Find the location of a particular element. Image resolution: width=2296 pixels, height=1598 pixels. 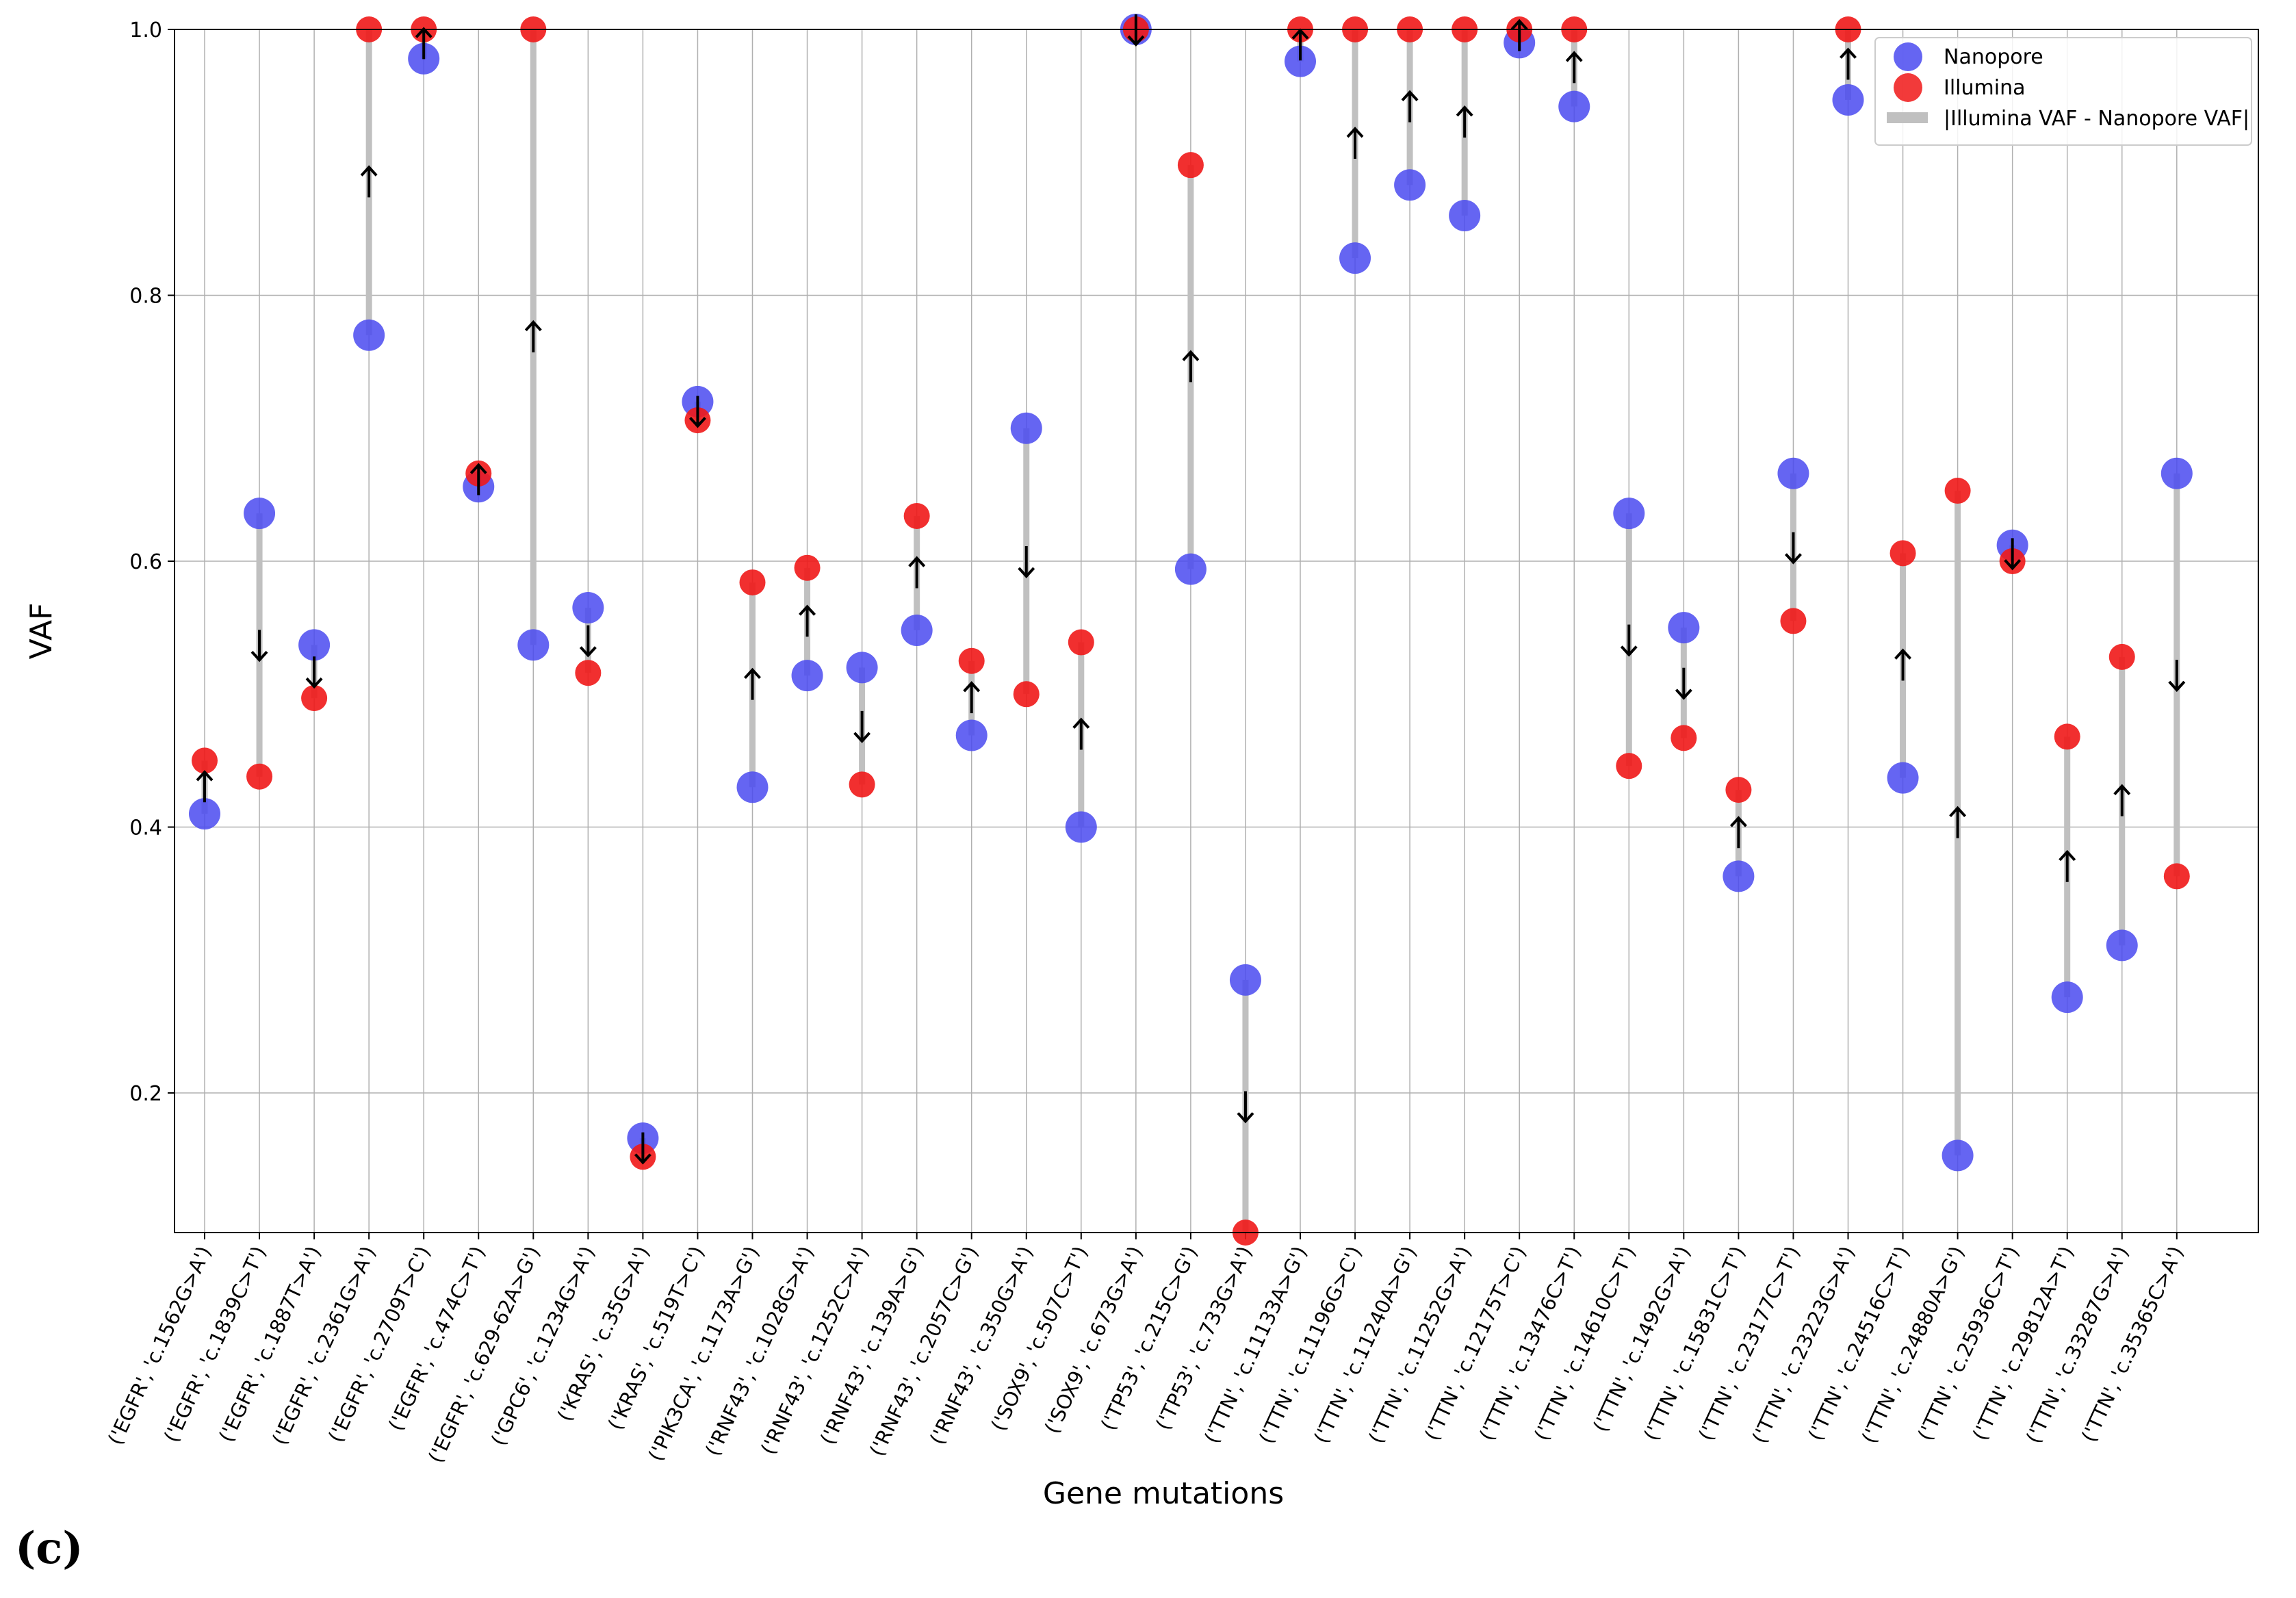

x-tick-label: ('EGFR', 'c.1839C>T') is located at coordinates (215, 1344).